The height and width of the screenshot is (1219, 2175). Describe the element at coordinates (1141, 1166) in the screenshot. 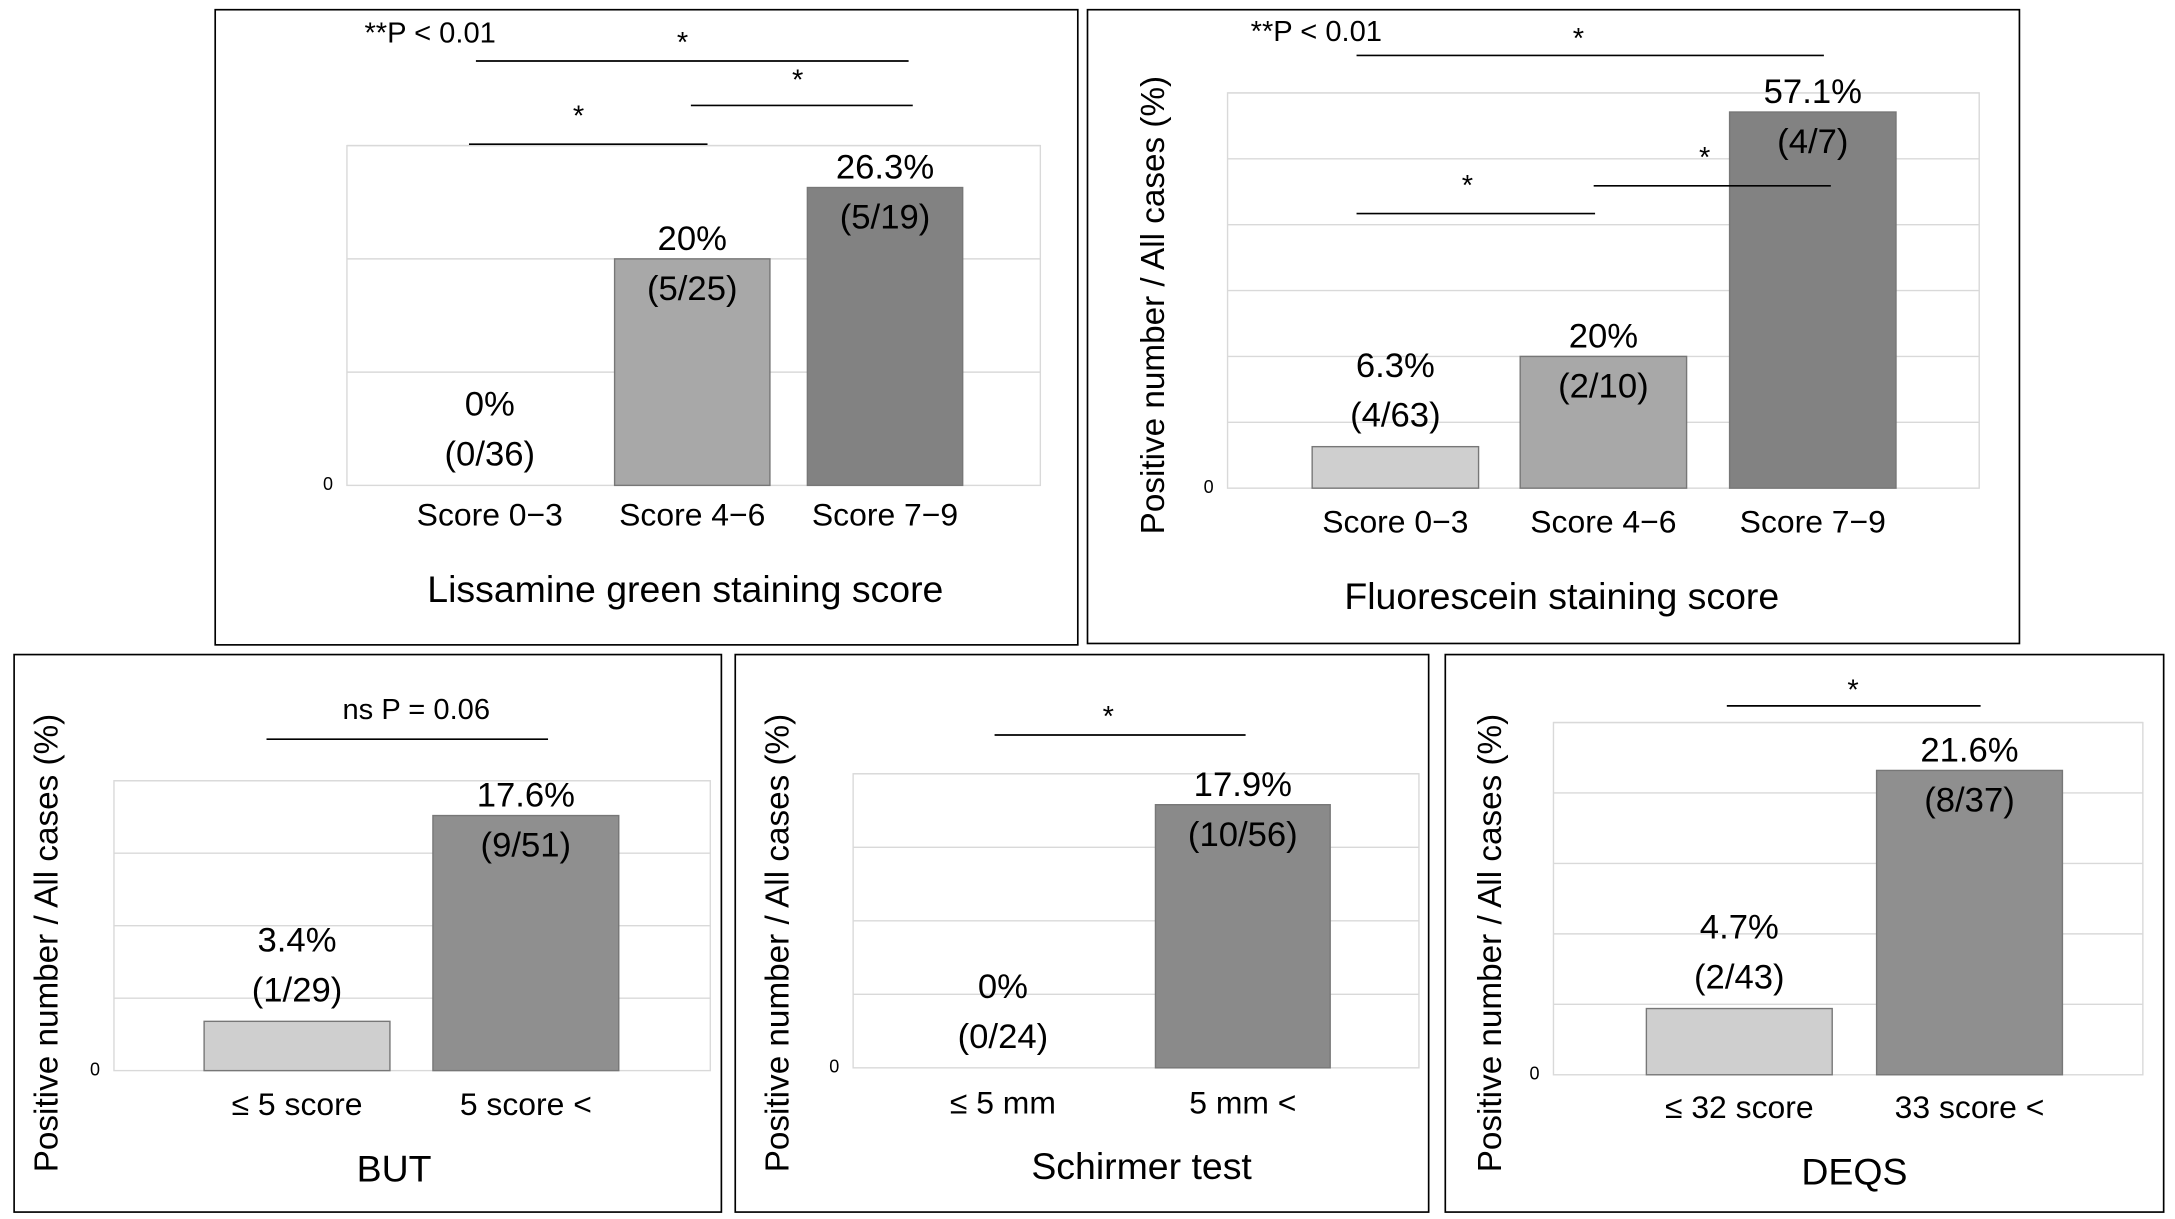

I see `x-axis-title: Schirmer test` at that location.